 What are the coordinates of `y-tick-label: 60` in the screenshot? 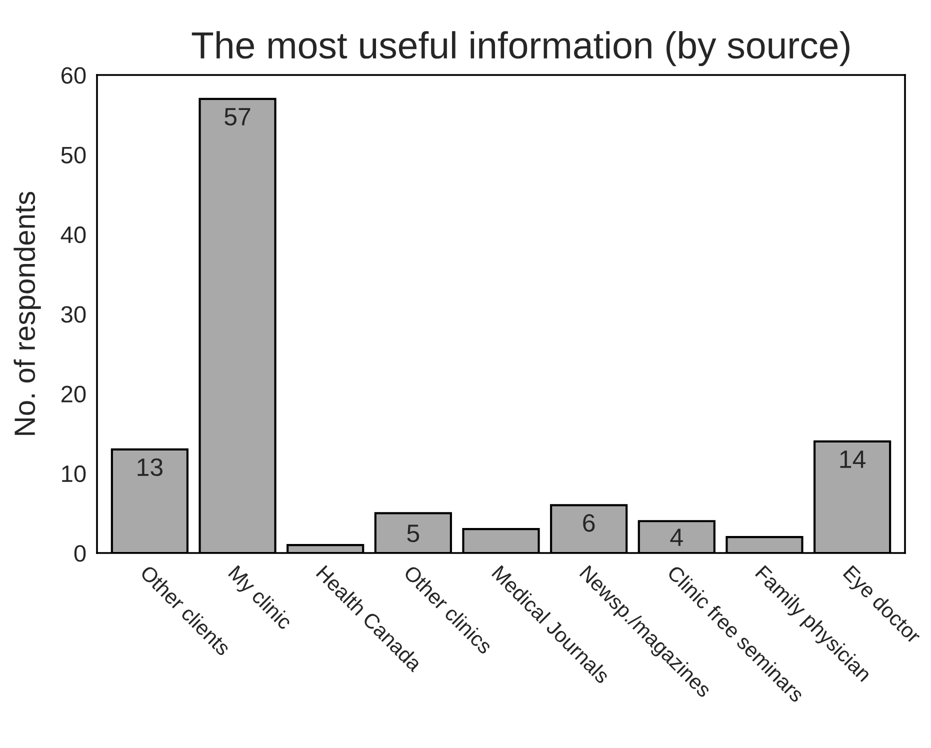 It's located at (74, 75).